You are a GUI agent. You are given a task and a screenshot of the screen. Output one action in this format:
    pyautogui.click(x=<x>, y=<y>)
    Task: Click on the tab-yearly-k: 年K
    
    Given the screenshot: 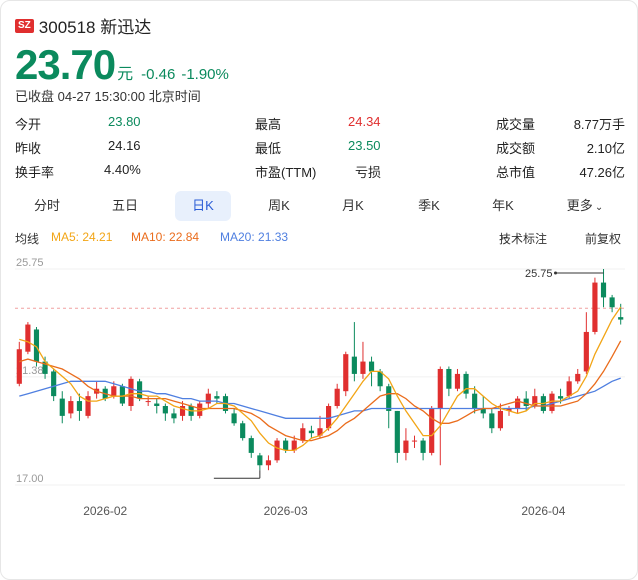 What is the action you would take?
    pyautogui.click(x=503, y=205)
    